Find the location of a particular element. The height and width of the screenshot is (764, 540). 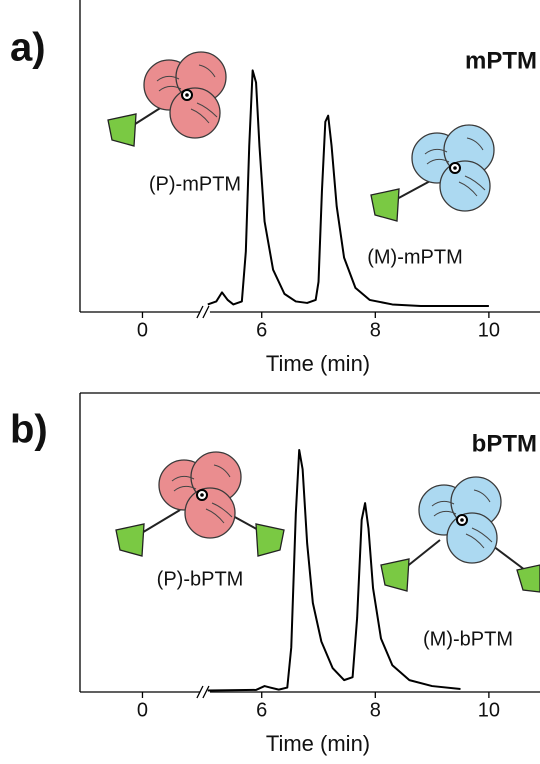

annotation: (P)-bPTM is located at coordinates (200, 579).